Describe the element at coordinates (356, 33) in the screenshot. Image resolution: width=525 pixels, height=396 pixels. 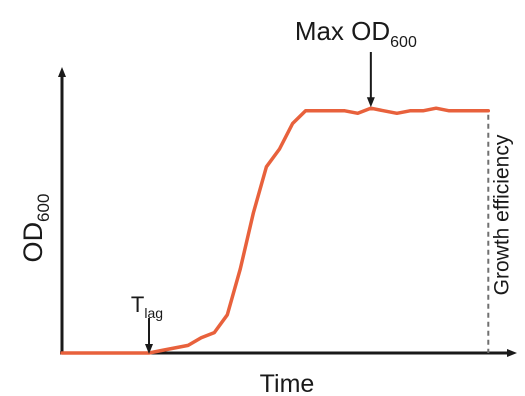
I see `max-od-annotation: Max OD600` at that location.